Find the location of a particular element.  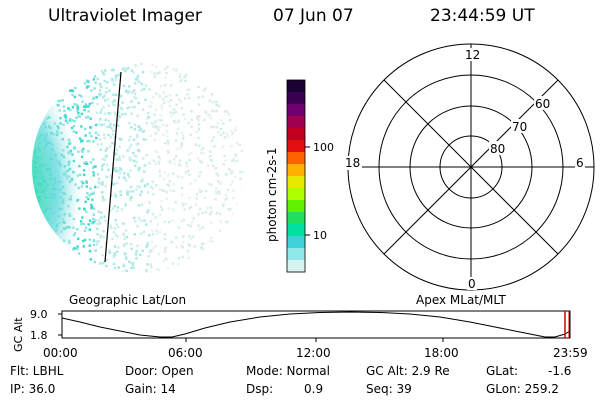

geographic-panel-label: Geographic Lat/Lon is located at coordinates (128, 300).